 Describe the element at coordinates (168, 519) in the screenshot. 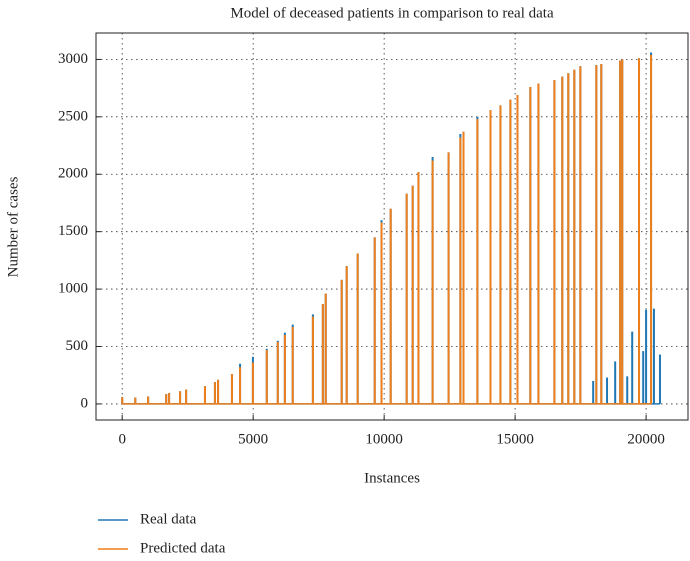

I see `legend-label: Real data` at that location.